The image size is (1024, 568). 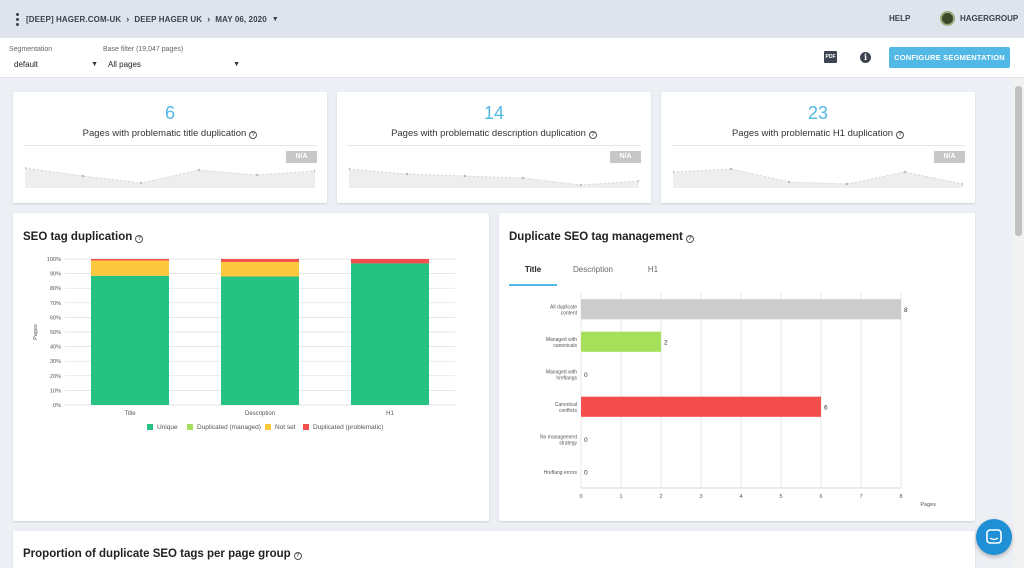 What do you see at coordinates (593, 275) in the screenshot?
I see `tag-tabs: Title Description H1` at bounding box center [593, 275].